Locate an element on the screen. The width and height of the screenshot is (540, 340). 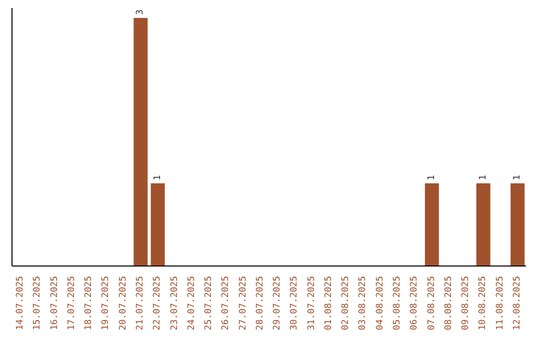
x-tick-label: 20.07.2025 is located at coordinates (123, 303).